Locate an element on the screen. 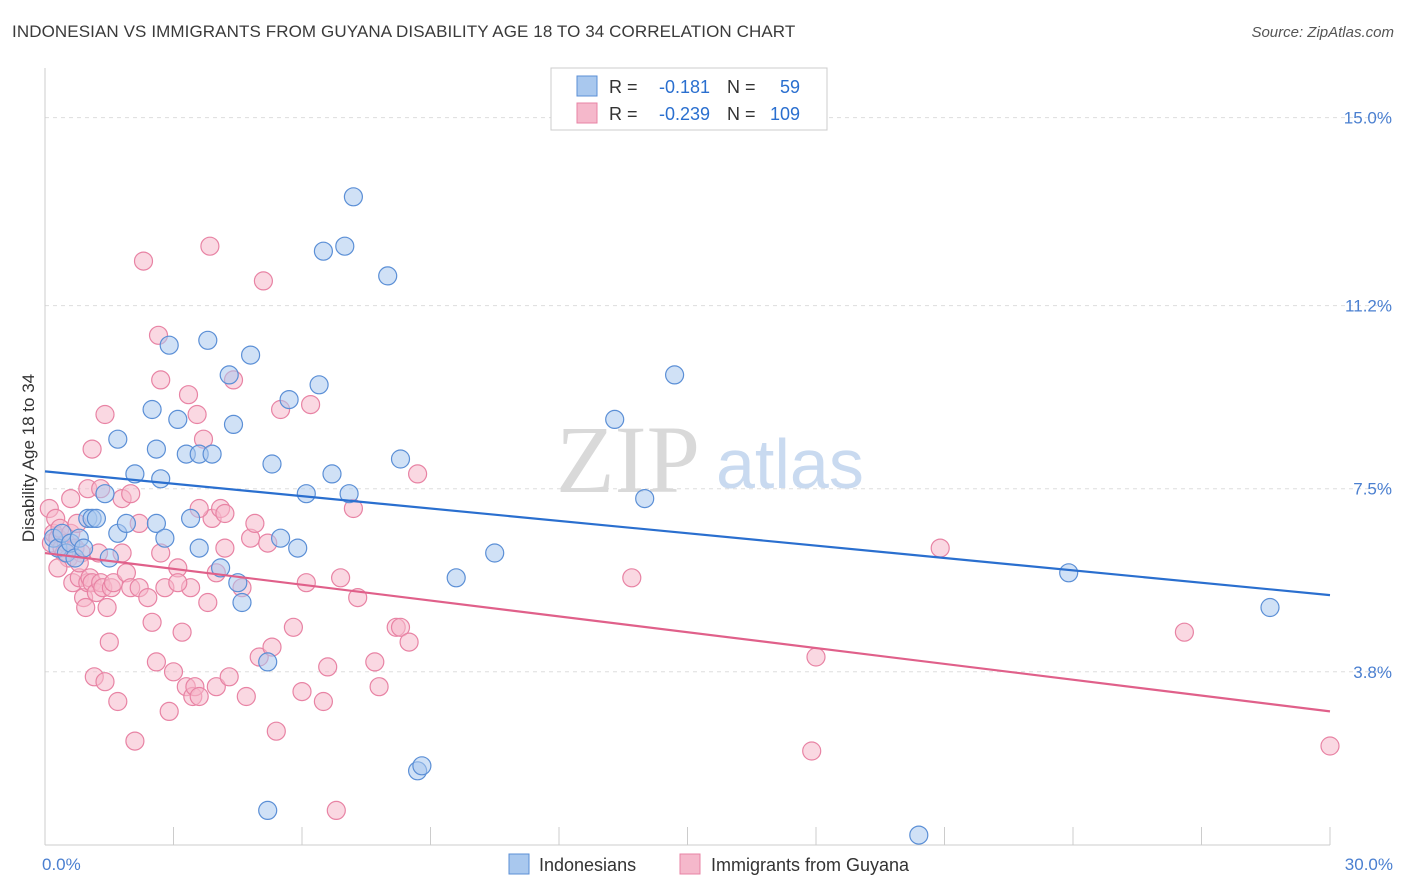 The image size is (1406, 892). watermark-zip: ZIP is located at coordinates (628, 459).